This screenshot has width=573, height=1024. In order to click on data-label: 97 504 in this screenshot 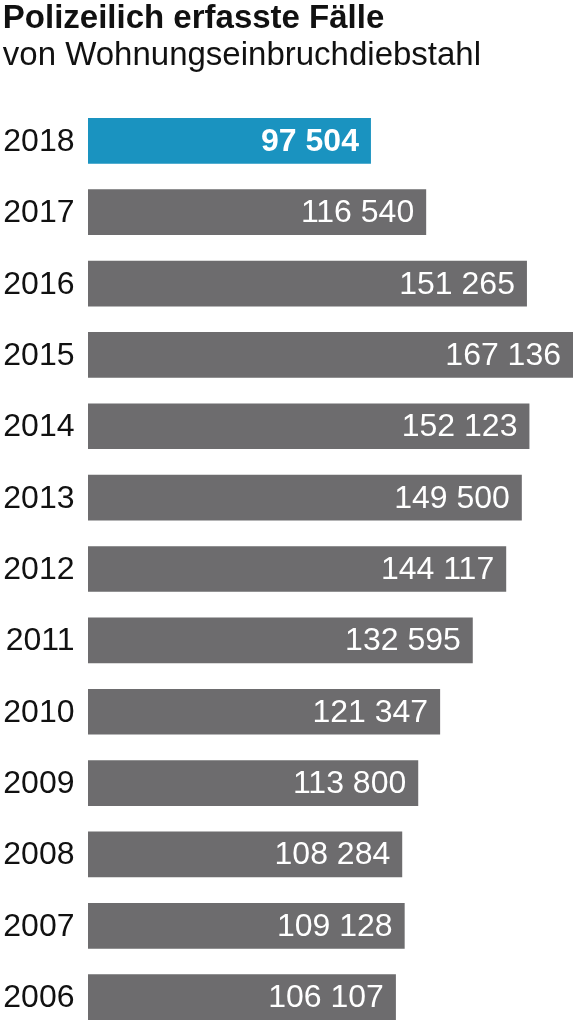, I will do `click(310, 139)`.